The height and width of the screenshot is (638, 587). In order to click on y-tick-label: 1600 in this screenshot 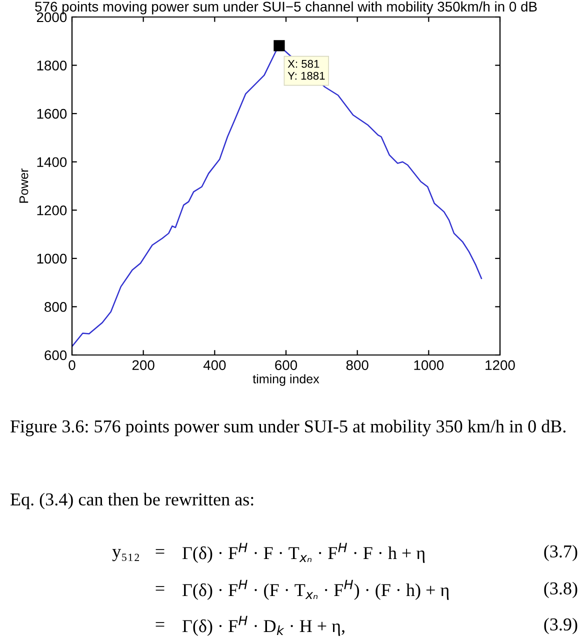, I will do `click(52, 113)`.